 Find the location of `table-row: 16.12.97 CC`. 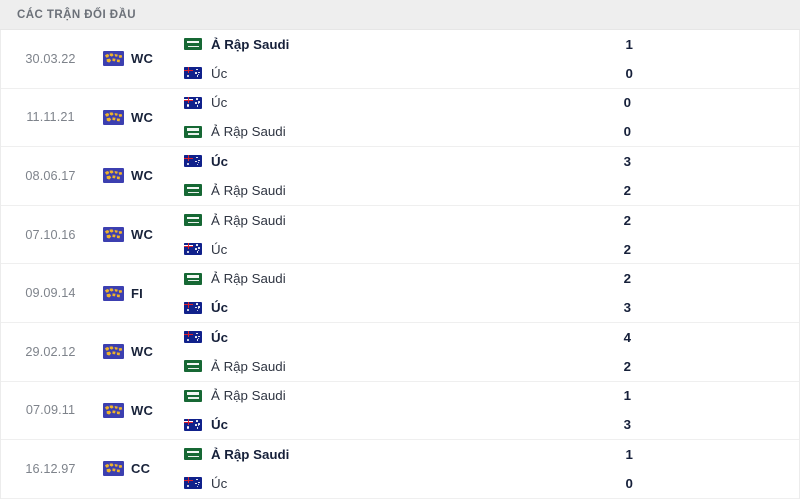

table-row: 16.12.97 CC is located at coordinates (400, 469).